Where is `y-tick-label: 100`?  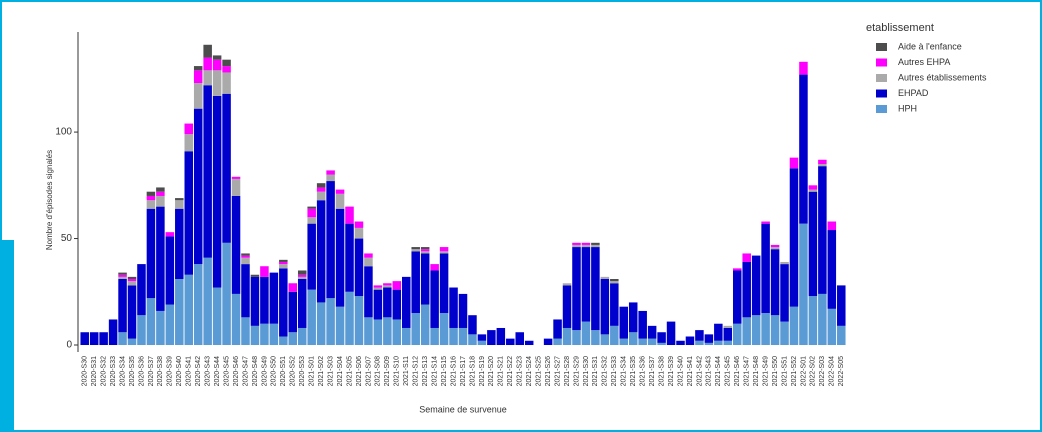 y-tick-label: 100 is located at coordinates (63, 132).